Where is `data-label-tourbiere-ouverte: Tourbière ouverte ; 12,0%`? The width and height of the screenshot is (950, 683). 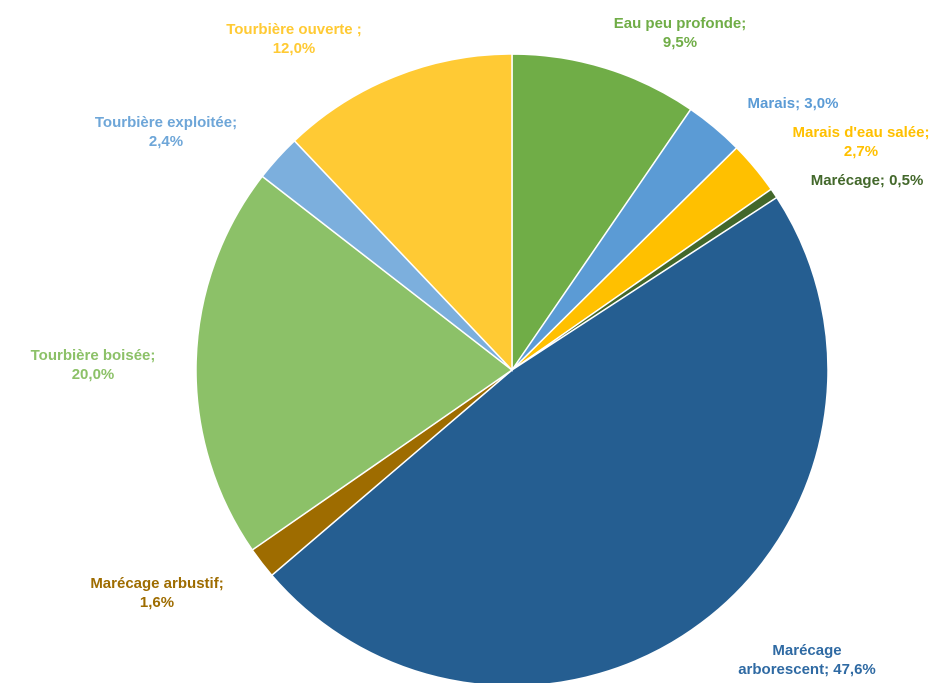
data-label-tourbiere-ouverte: Tourbière ouverte ; 12,0% is located at coordinates (294, 39).